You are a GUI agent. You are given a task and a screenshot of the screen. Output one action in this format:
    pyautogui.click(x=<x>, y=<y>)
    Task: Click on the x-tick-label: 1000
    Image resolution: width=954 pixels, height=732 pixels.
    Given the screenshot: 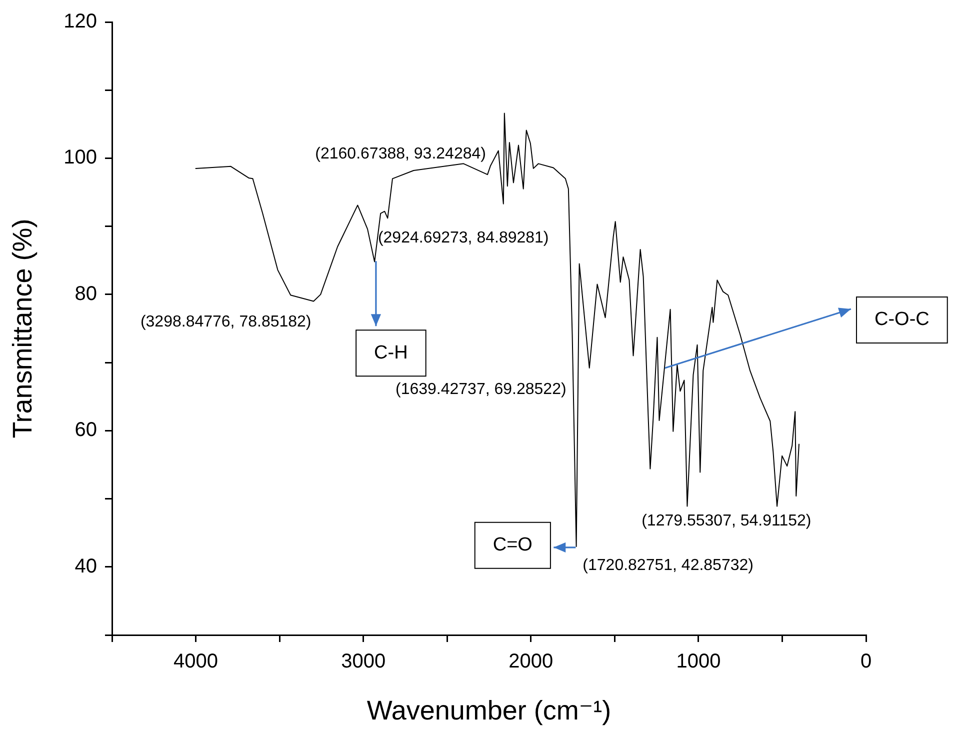 What is the action you would take?
    pyautogui.click(x=698, y=661)
    